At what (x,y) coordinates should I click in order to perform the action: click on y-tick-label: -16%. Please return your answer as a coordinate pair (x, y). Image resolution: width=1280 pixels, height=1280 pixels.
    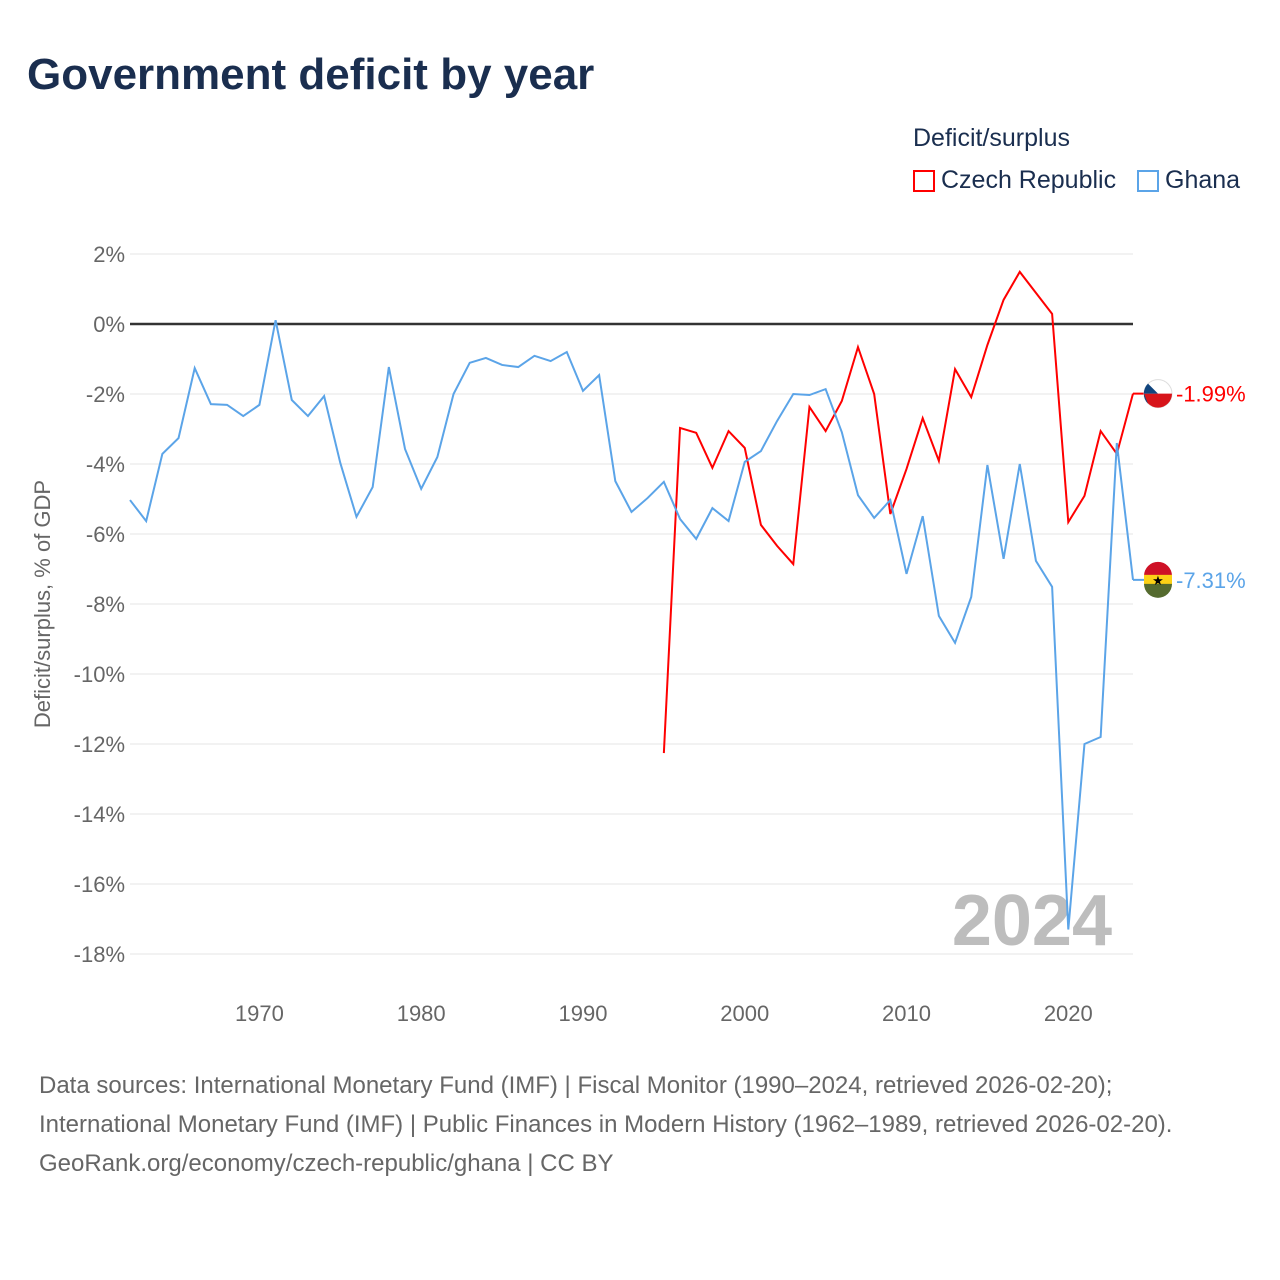
    Looking at the image, I should click on (99, 884).